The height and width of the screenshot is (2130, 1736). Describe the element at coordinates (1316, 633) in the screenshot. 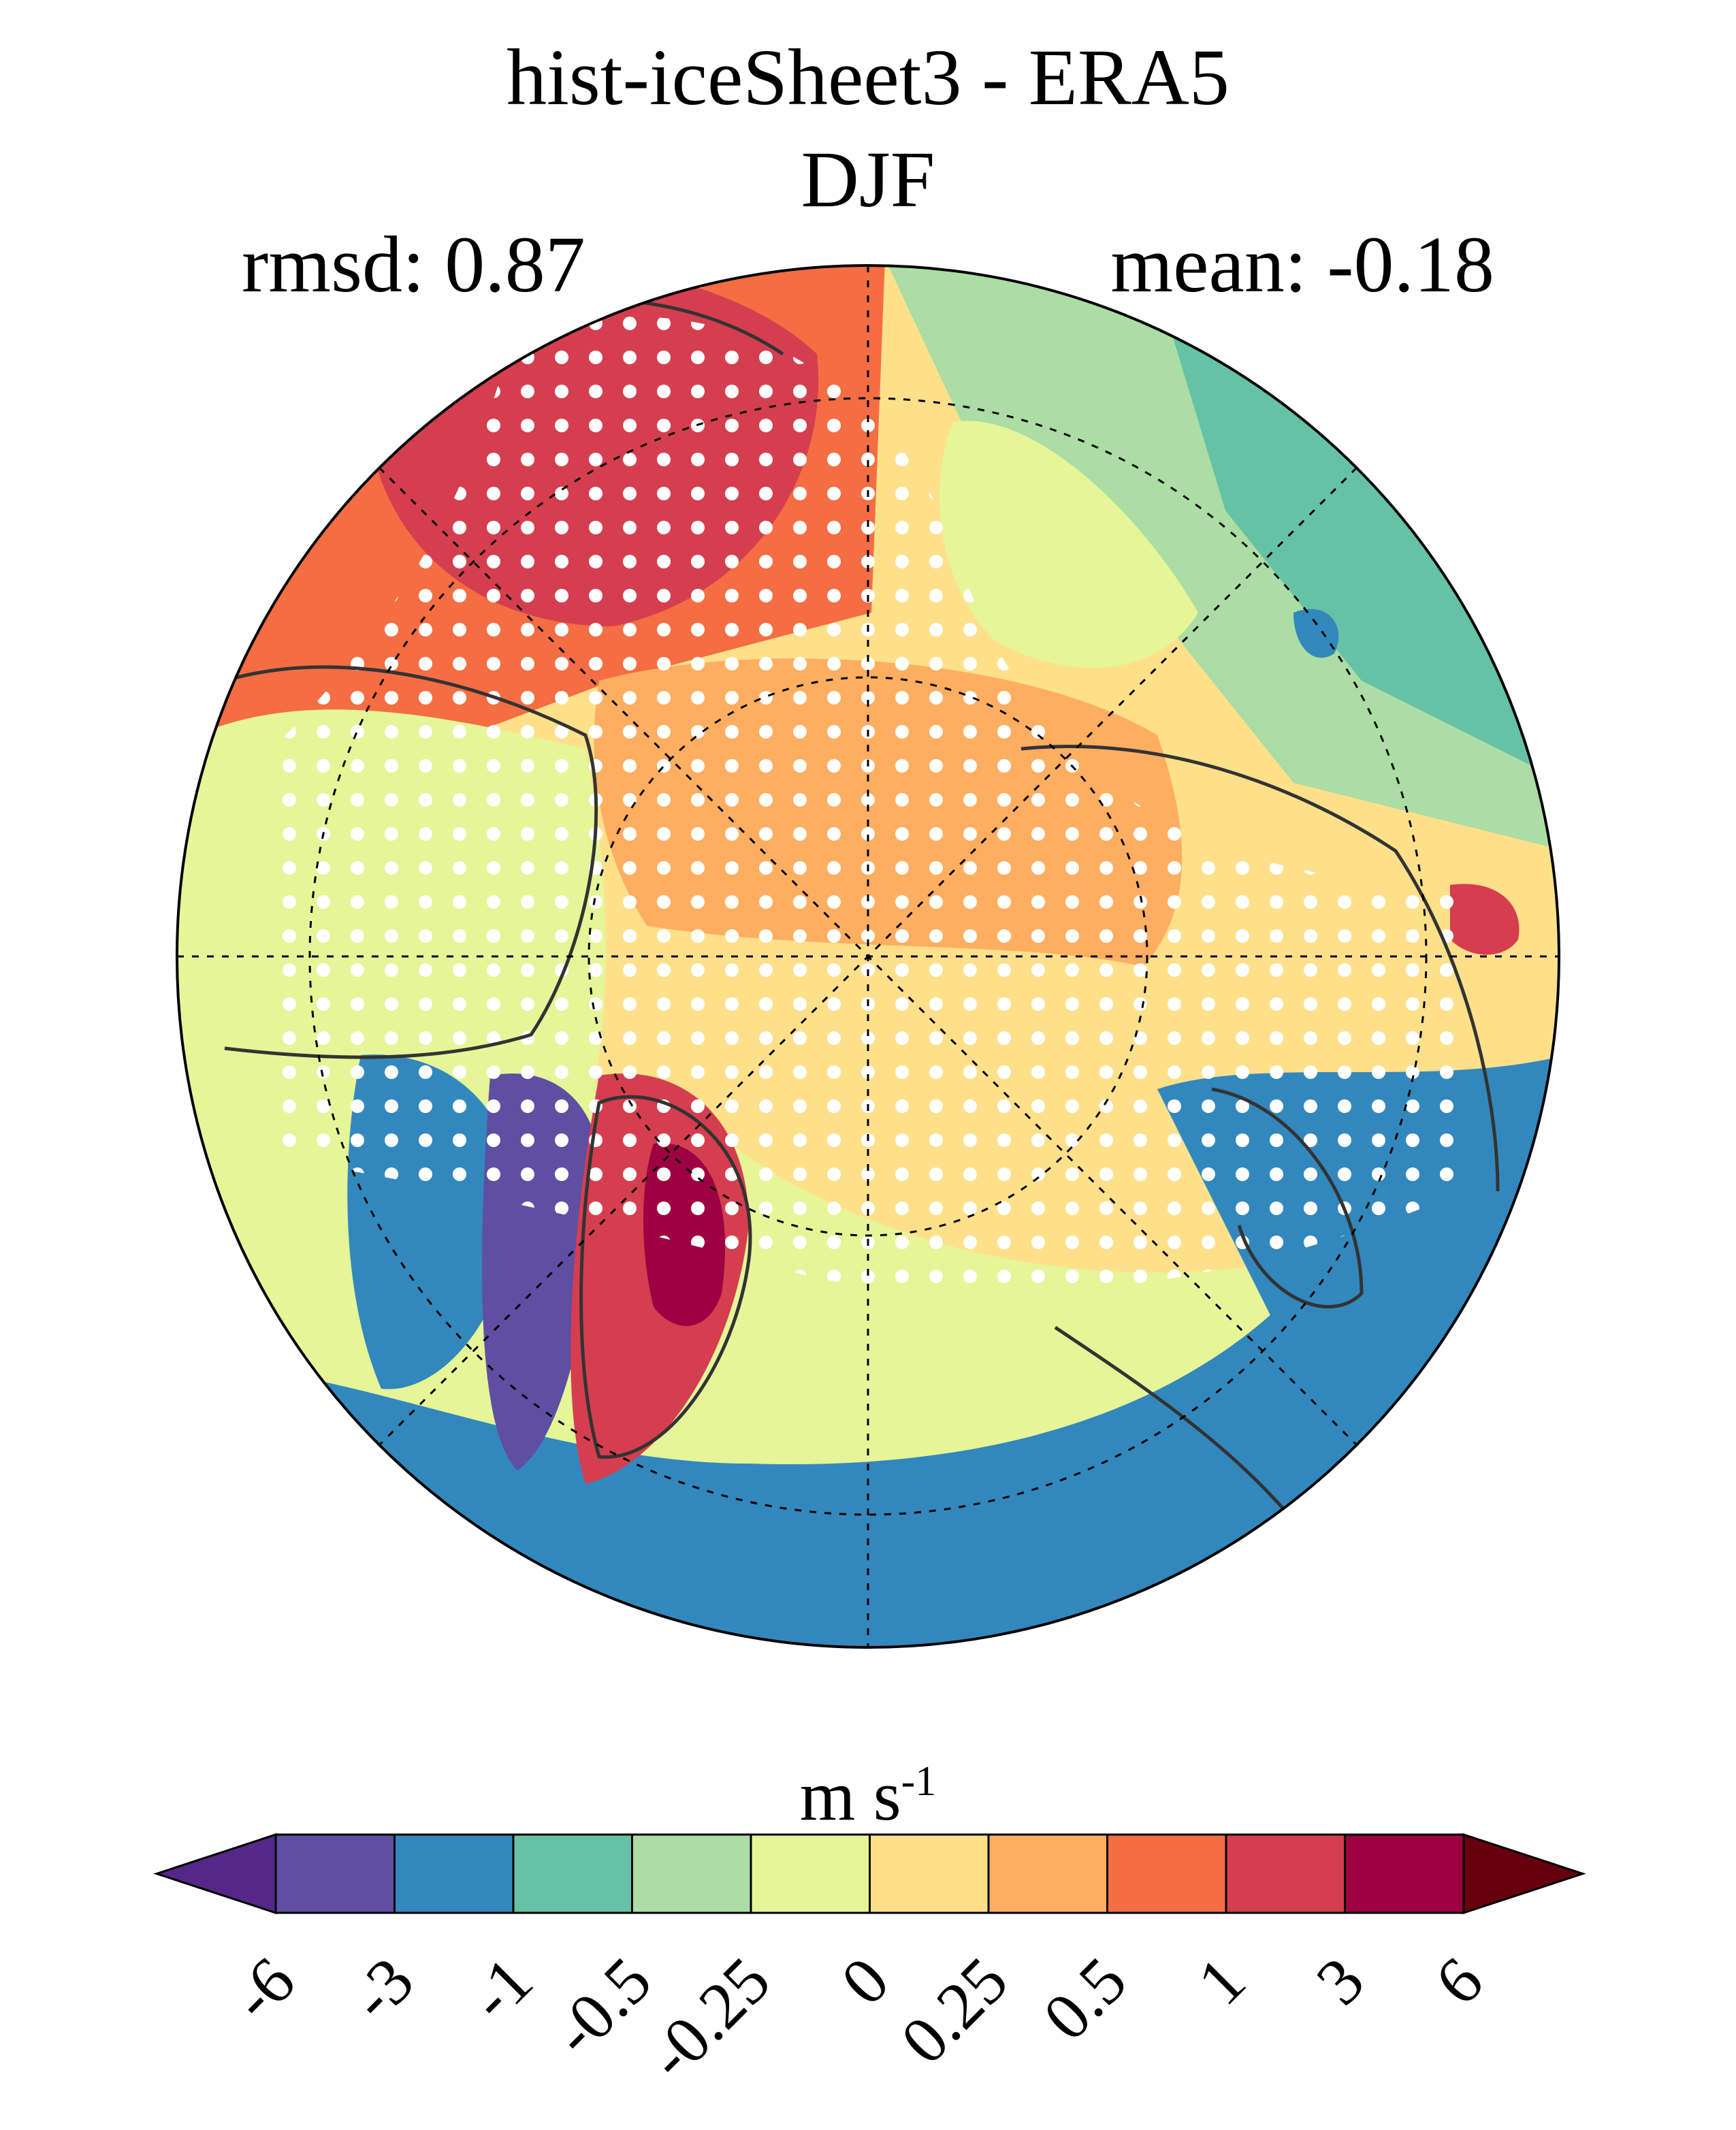

I see `field-pacific-negative` at that location.